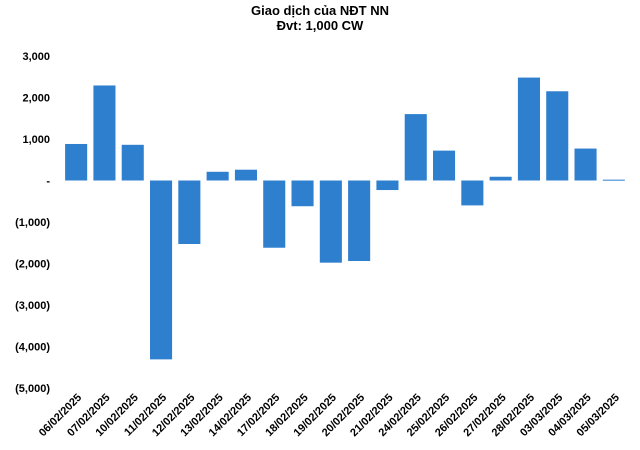 This screenshot has width=640, height=450. Describe the element at coordinates (32, 306) in the screenshot. I see `y-tick-label: (3,000)` at that location.